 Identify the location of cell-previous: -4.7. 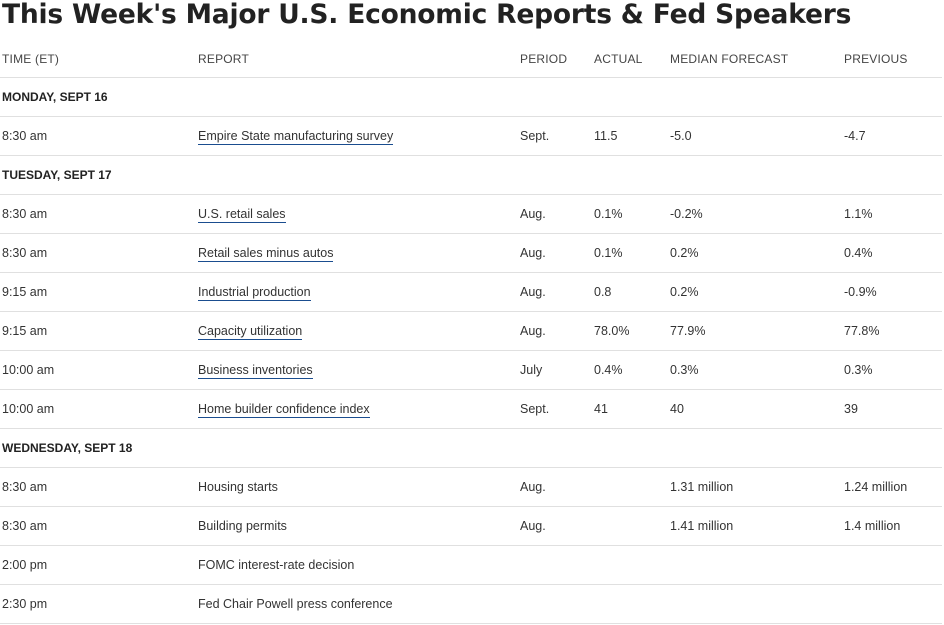
(893, 136).